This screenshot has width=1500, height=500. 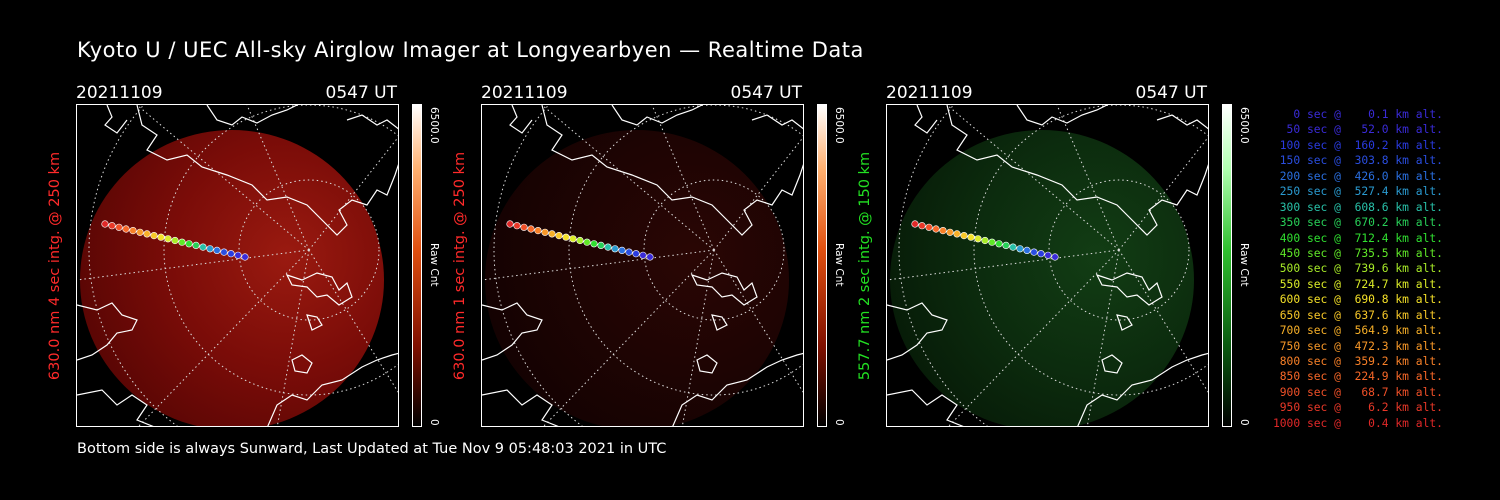 I want to click on panel-ylabel: 630.0 nm 1 sec intg. @ 250 km, so click(x=460, y=265).